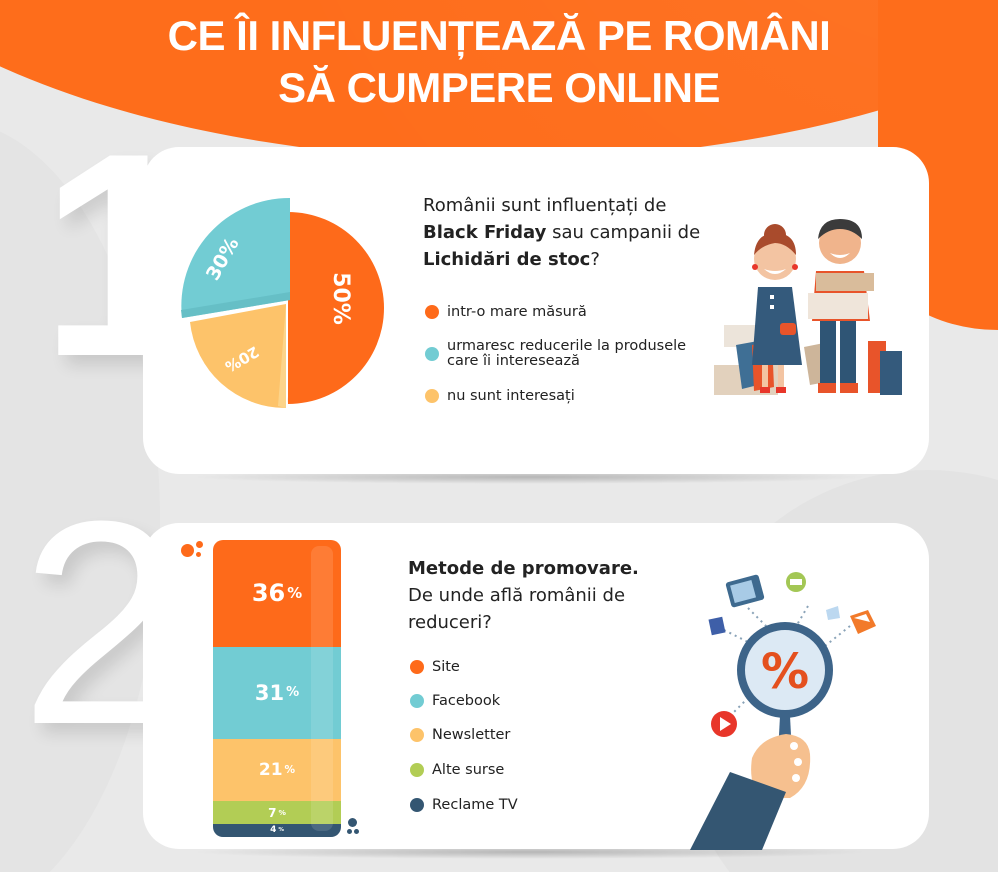 This screenshot has height=872, width=998. Describe the element at coordinates (507, 259) in the screenshot. I see `lichidari-text: Lichidări de stoc` at that location.